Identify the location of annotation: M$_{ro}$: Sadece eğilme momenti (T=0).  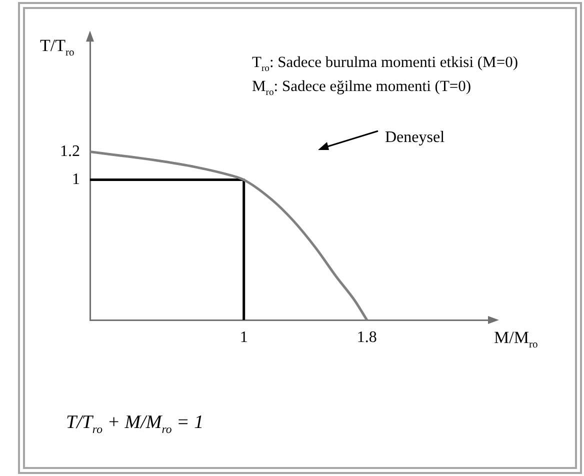
(362, 88).